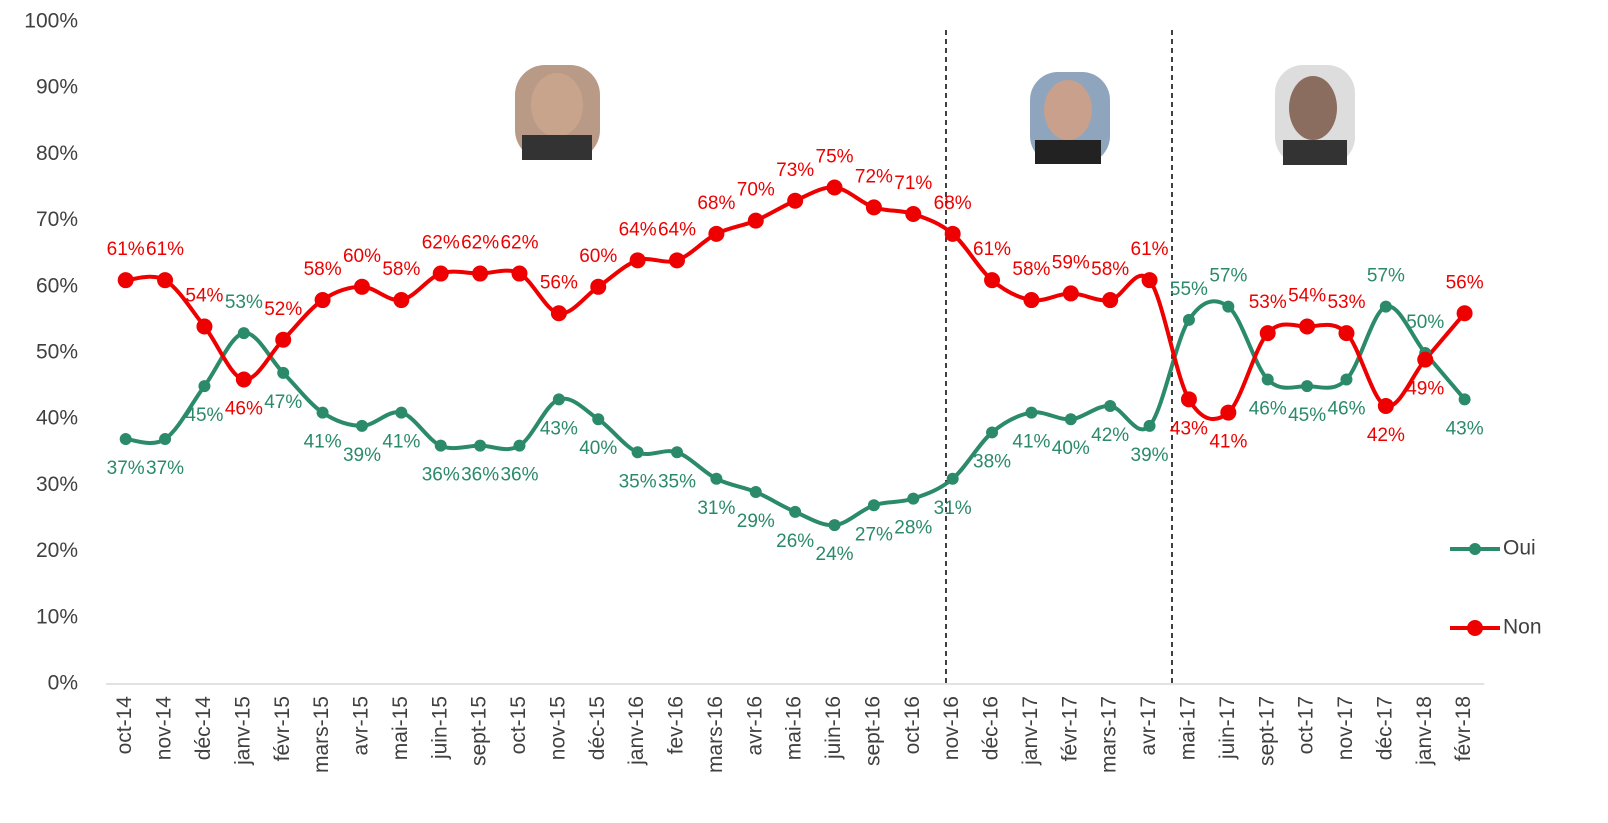 Image resolution: width=1608 pixels, height=823 pixels. Describe the element at coordinates (872, 731) in the screenshot. I see `x-tick-label: sept-16` at that location.